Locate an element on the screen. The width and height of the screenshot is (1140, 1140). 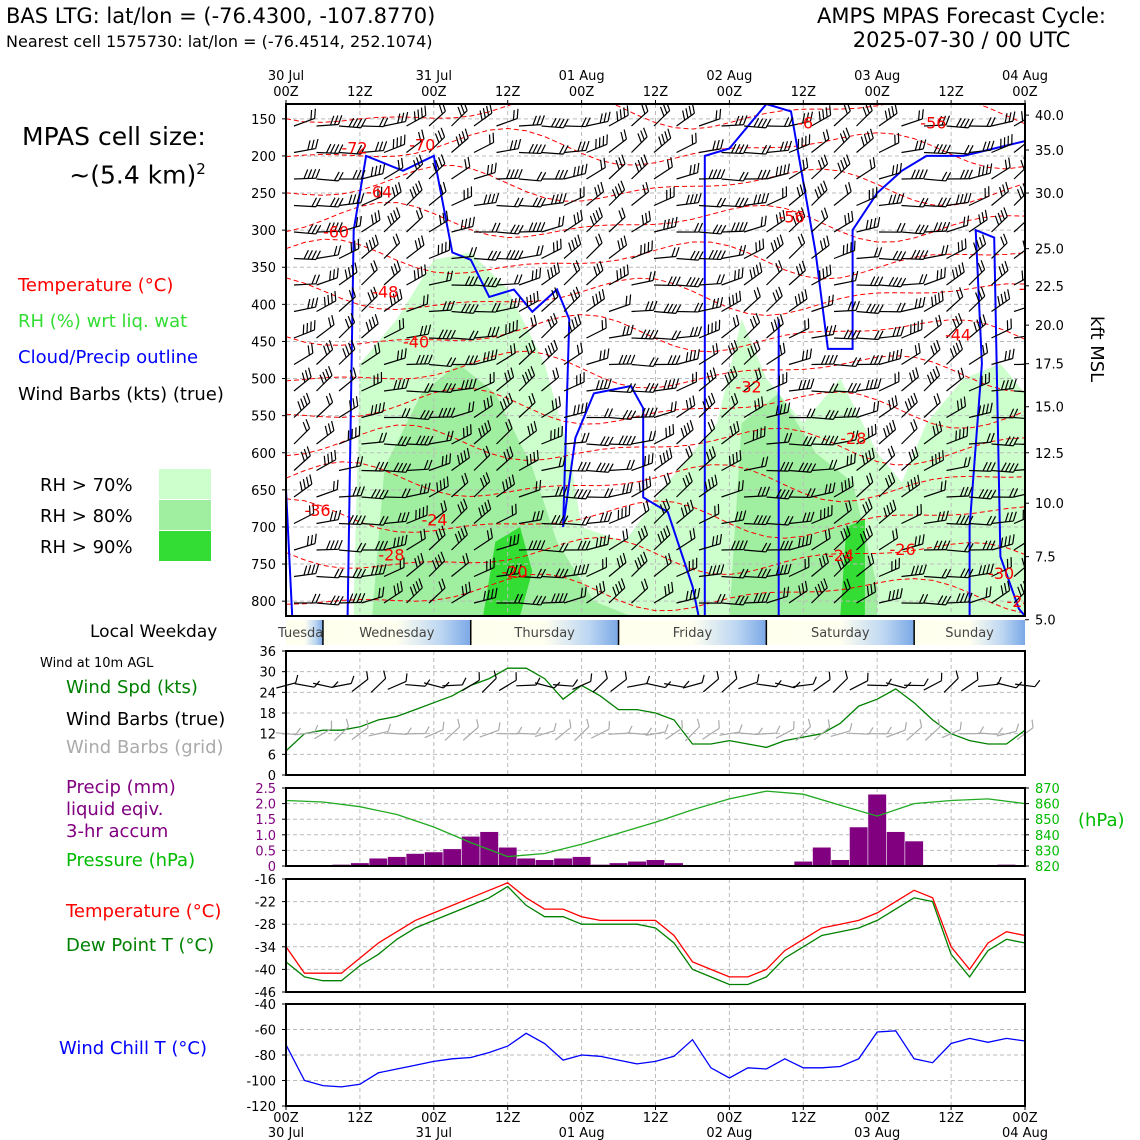
pressure-ytick-label: 860 is located at coordinates (1047, 805).